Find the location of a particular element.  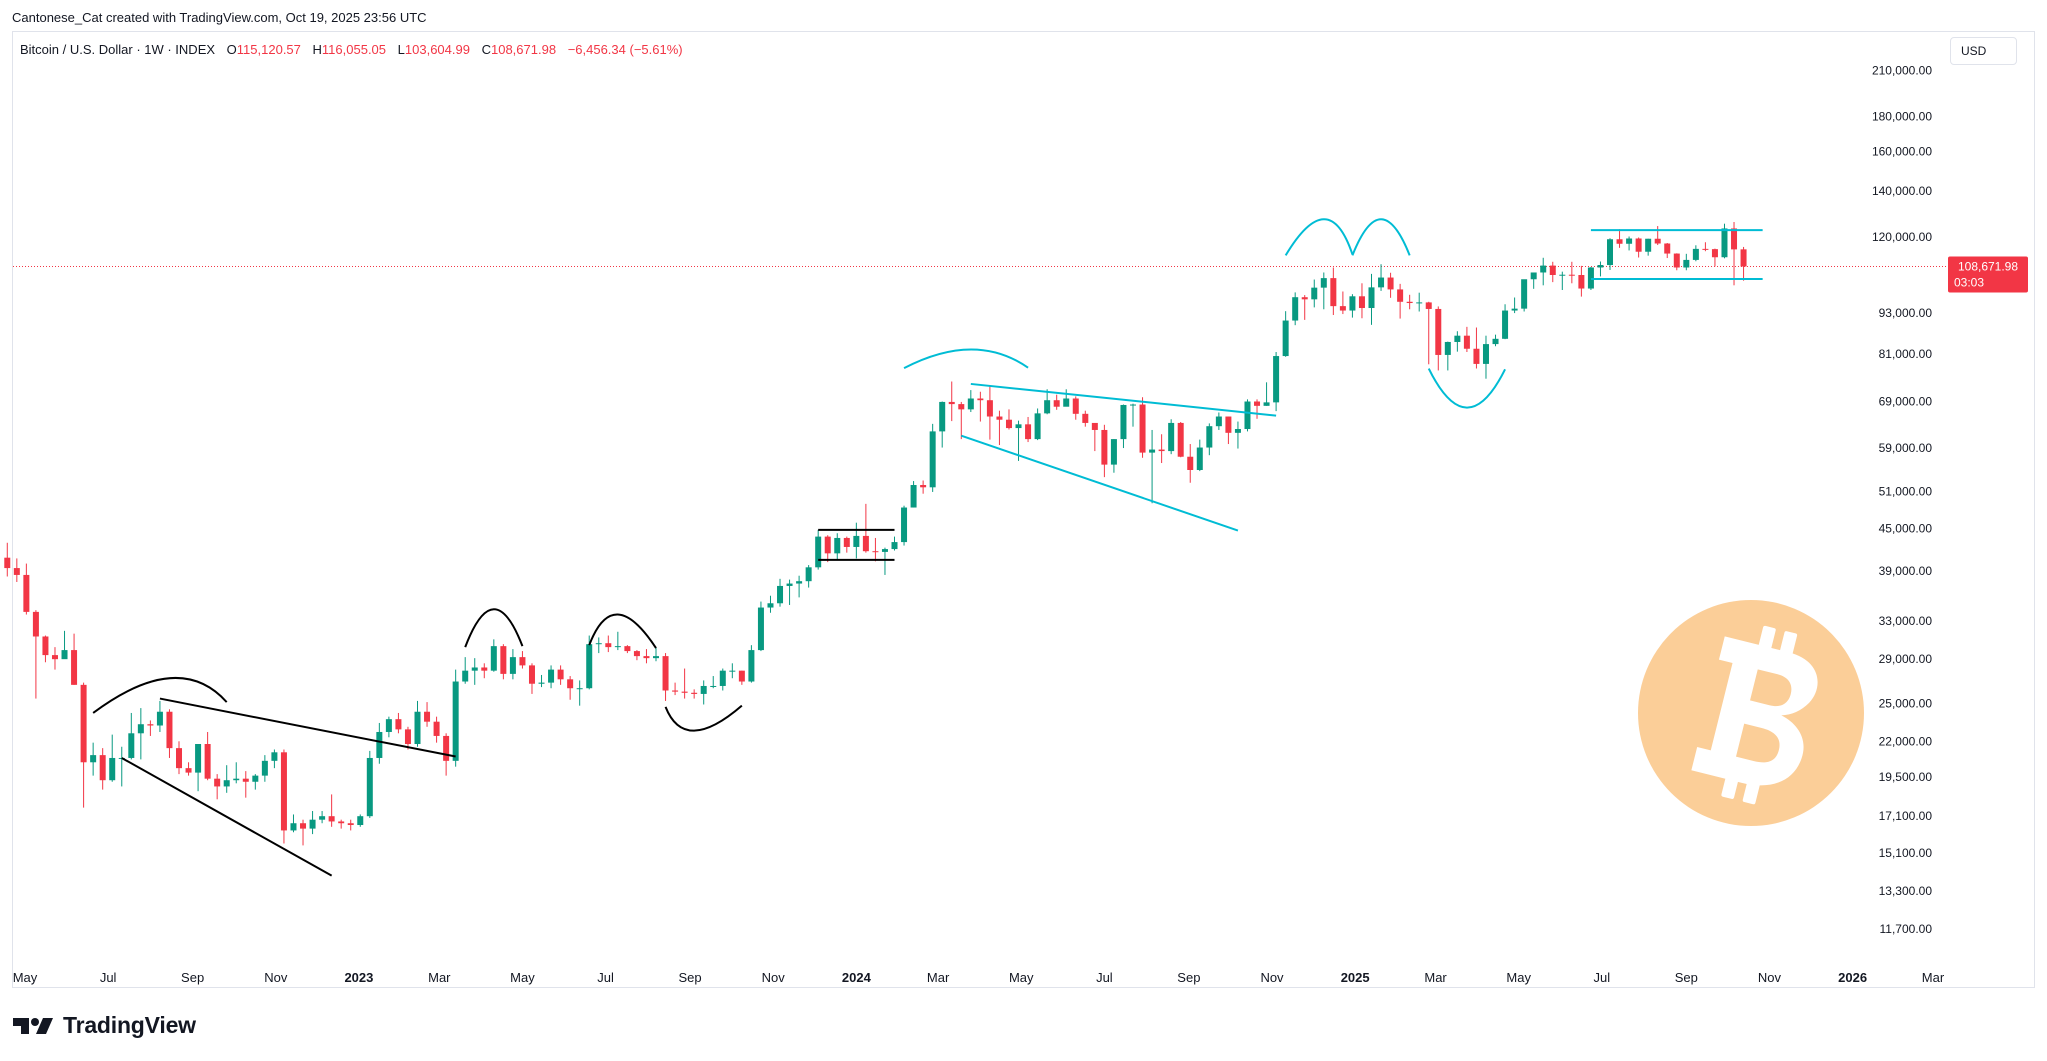

y-tick-label: 19,500.00 is located at coordinates (1906, 777).